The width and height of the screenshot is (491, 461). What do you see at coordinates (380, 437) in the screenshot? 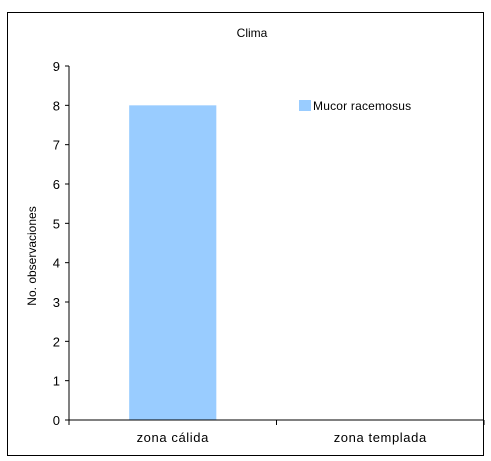
I see `x-tick-label: zona templada` at bounding box center [380, 437].